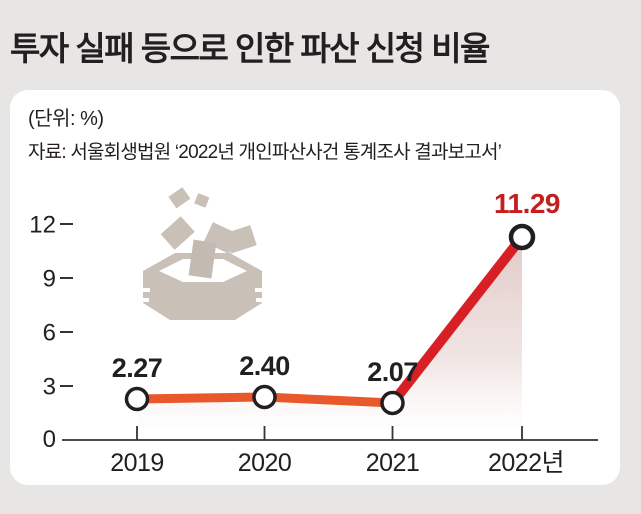 The height and width of the screenshot is (514, 641). What do you see at coordinates (457, 320) in the screenshot?
I see `line-segment-highlight` at bounding box center [457, 320].